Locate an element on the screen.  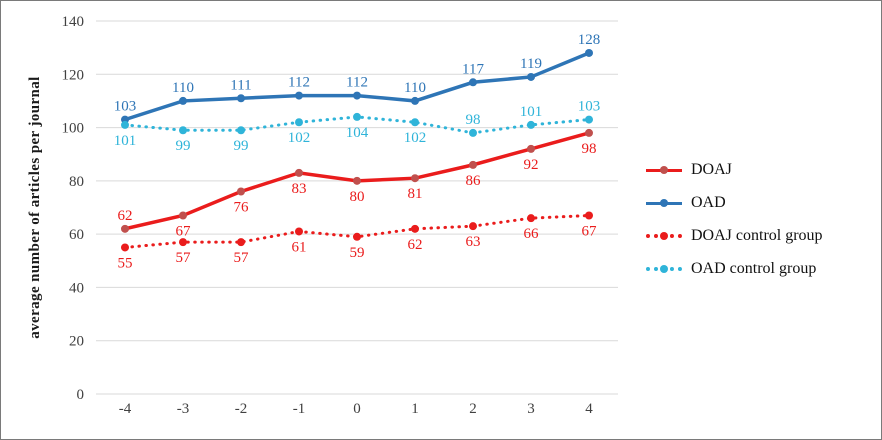
y-tick-label: 60 is located at coordinates (76, 235).